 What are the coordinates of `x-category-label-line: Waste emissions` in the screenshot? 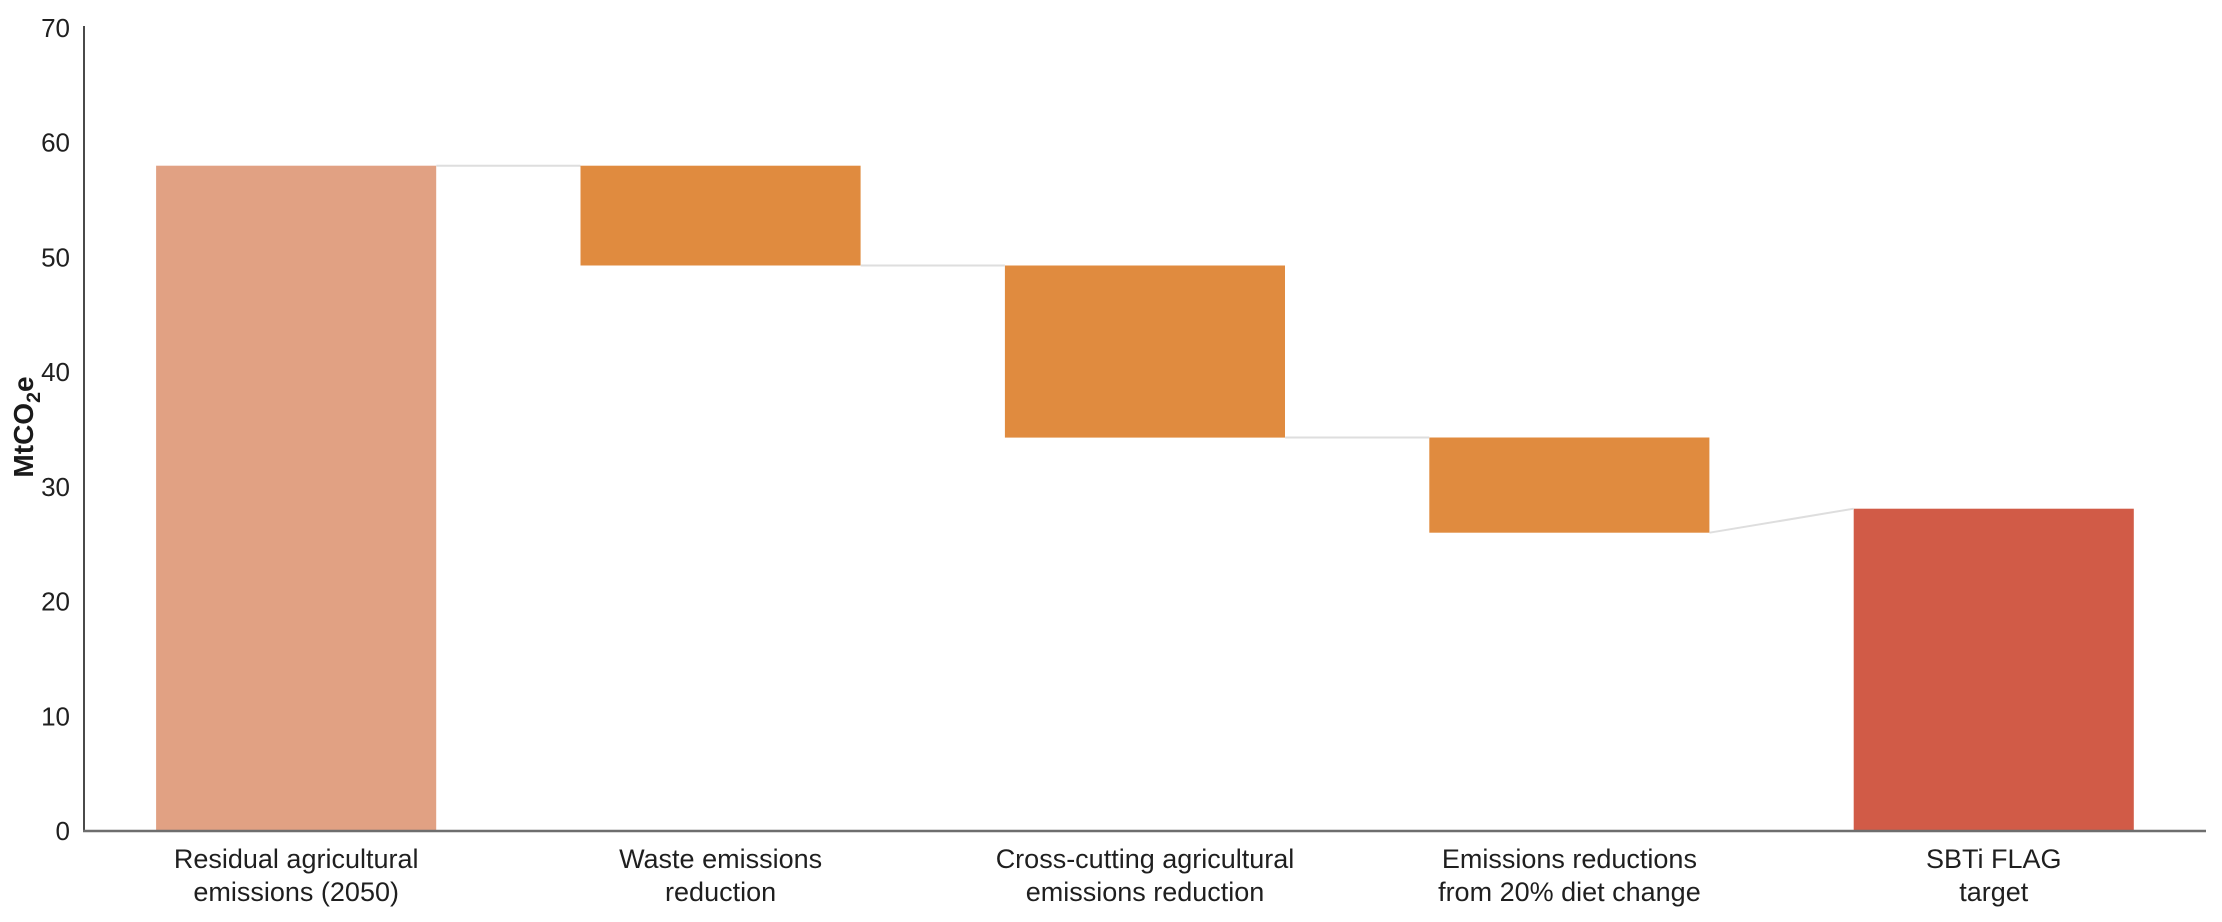 It's located at (720, 859).